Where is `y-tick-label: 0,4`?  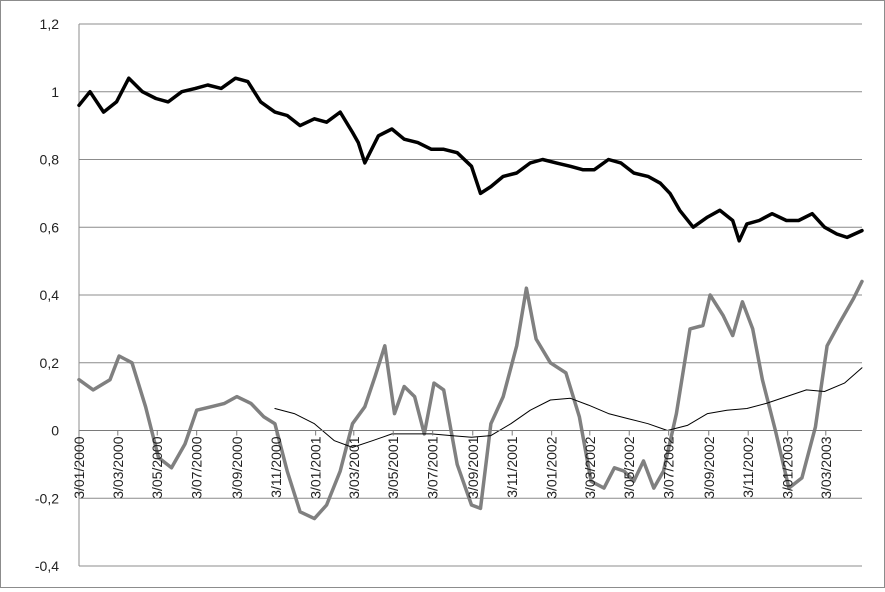
y-tick-label: 0,4 is located at coordinates (50, 295).